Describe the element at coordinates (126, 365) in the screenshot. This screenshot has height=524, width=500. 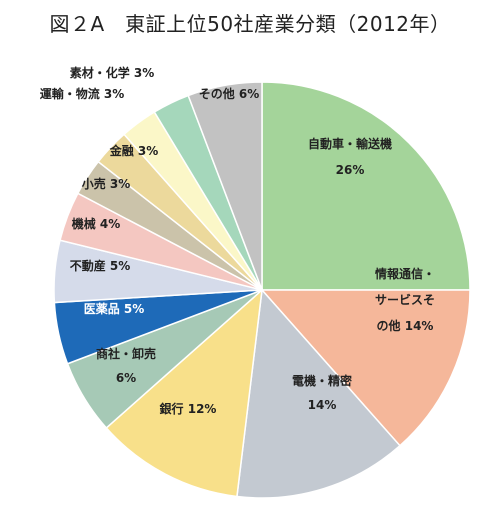
I see `slice-label-4: 商社・卸売 6%` at that location.